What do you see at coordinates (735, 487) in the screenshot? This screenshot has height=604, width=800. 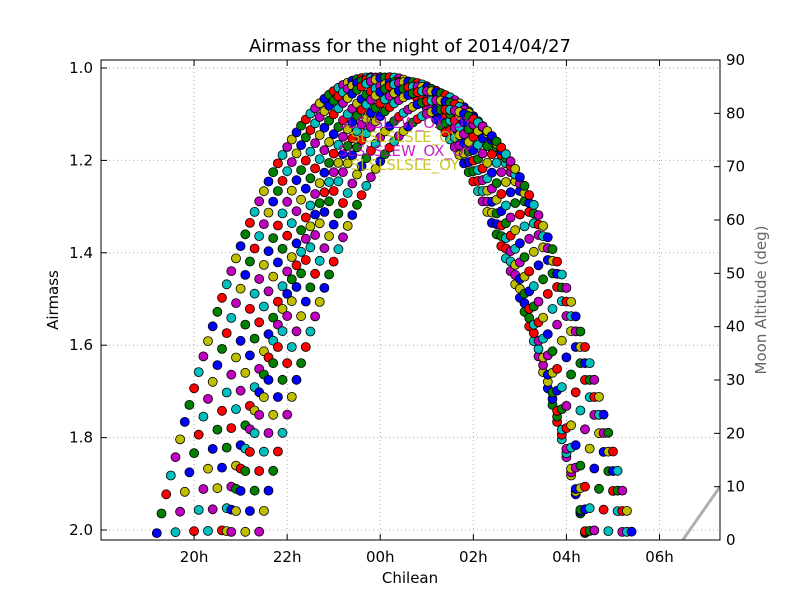 I see `y2-tick-label: 10` at bounding box center [735, 487].